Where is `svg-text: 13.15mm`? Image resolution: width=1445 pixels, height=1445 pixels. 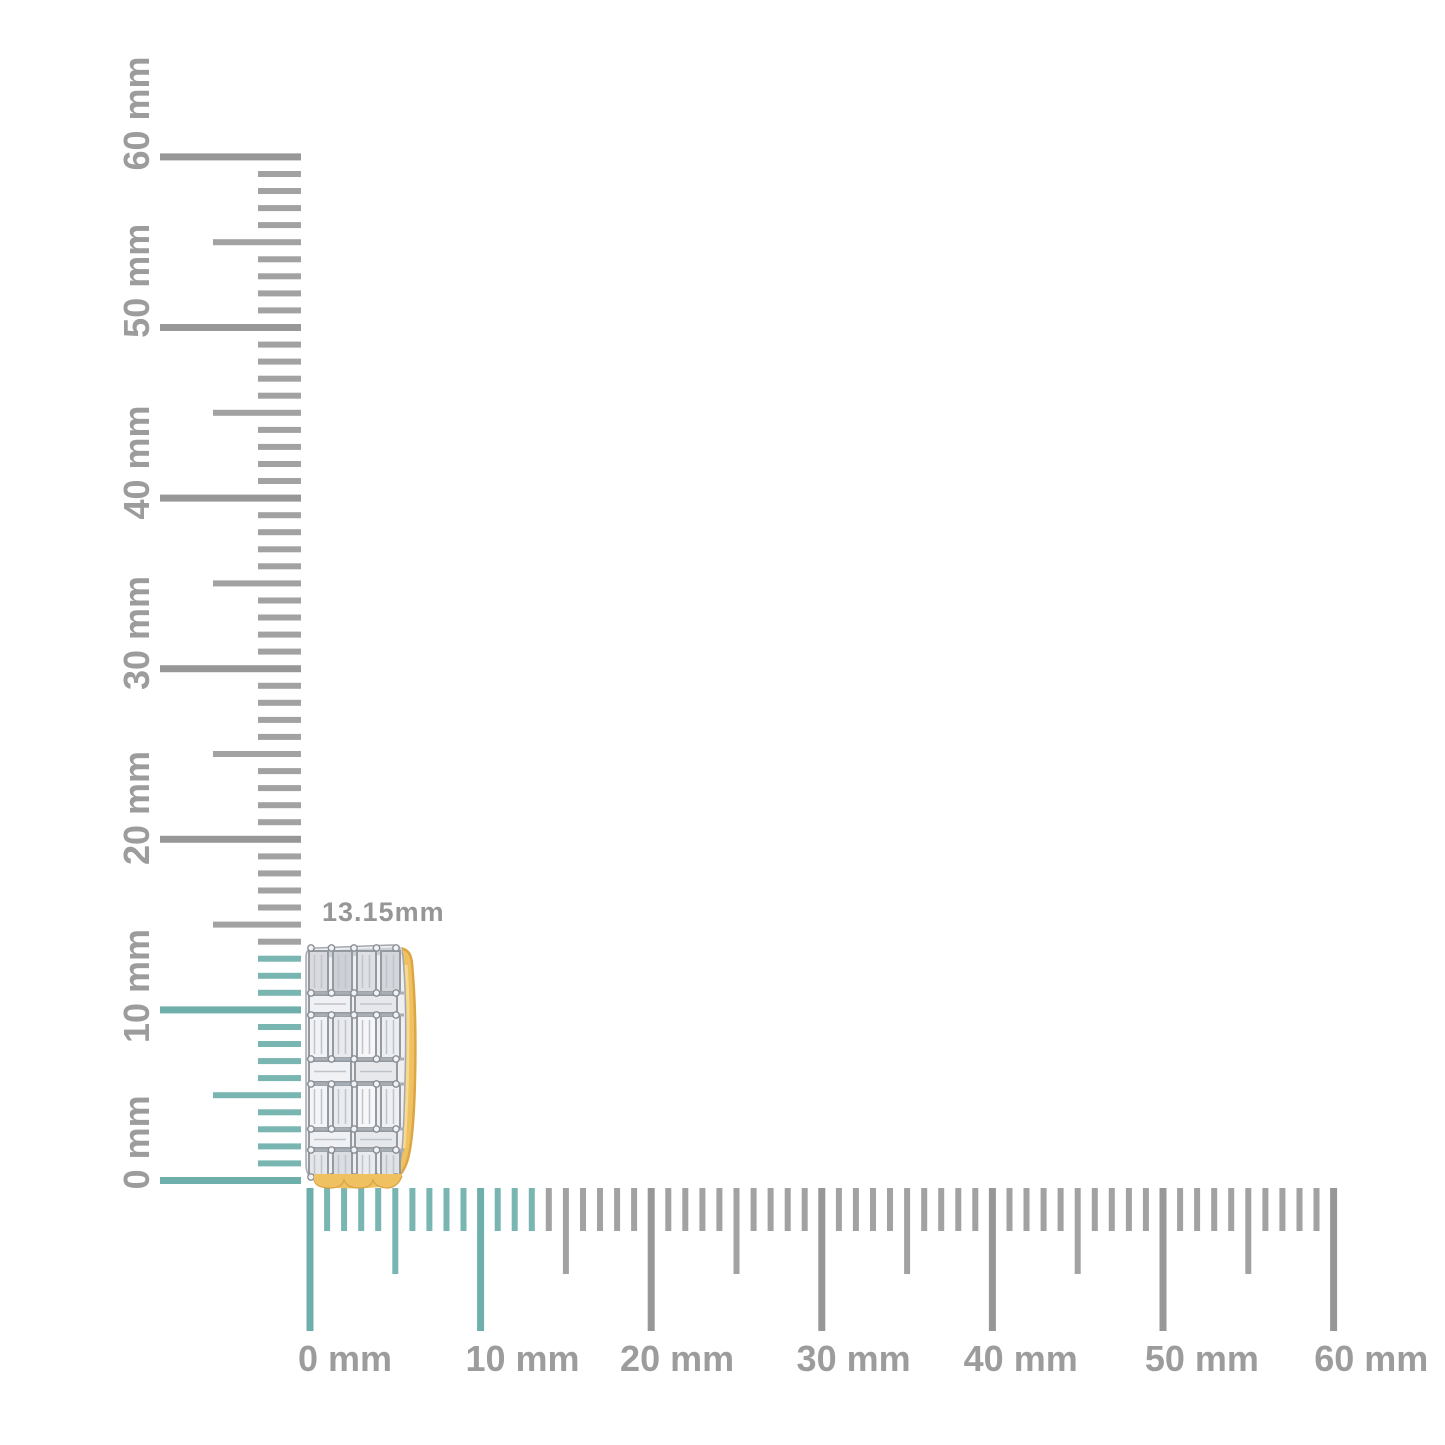 svg-text: 13.15mm is located at coordinates (383, 912).